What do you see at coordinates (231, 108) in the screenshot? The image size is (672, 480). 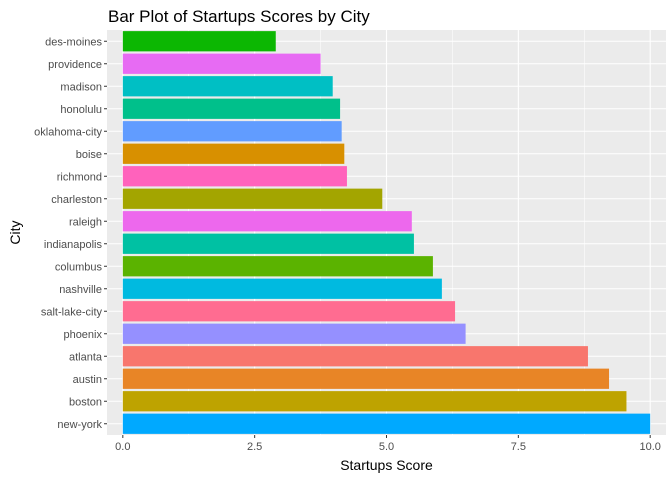 I see `bar-honolulu` at bounding box center [231, 108].